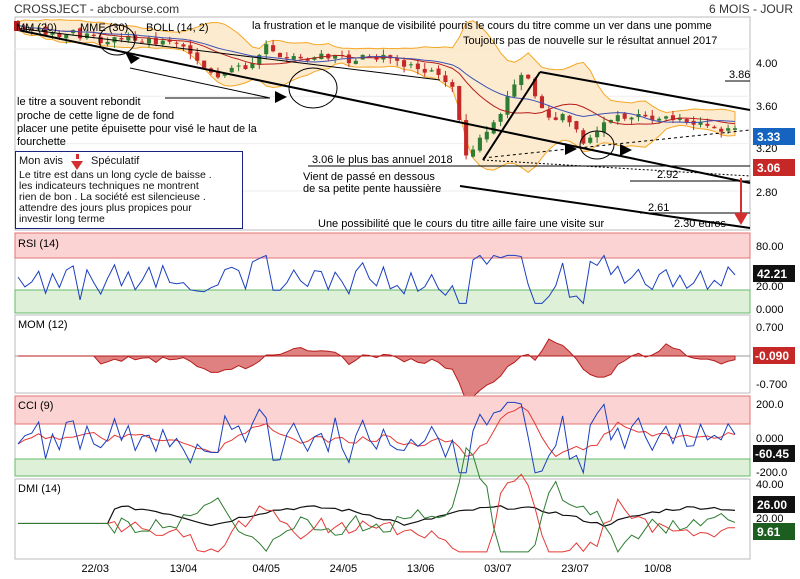  Describe the element at coordinates (382, 354) in the screenshot. I see `mom-panel` at that location.